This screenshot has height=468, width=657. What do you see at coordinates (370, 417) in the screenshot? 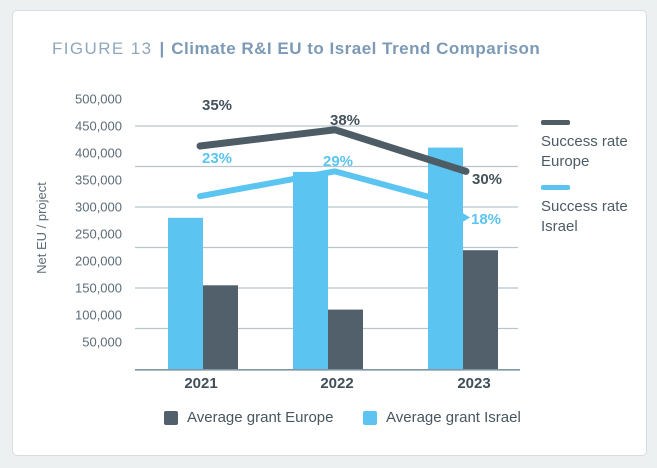
I see `average-grant-israel-swatch` at bounding box center [370, 417].